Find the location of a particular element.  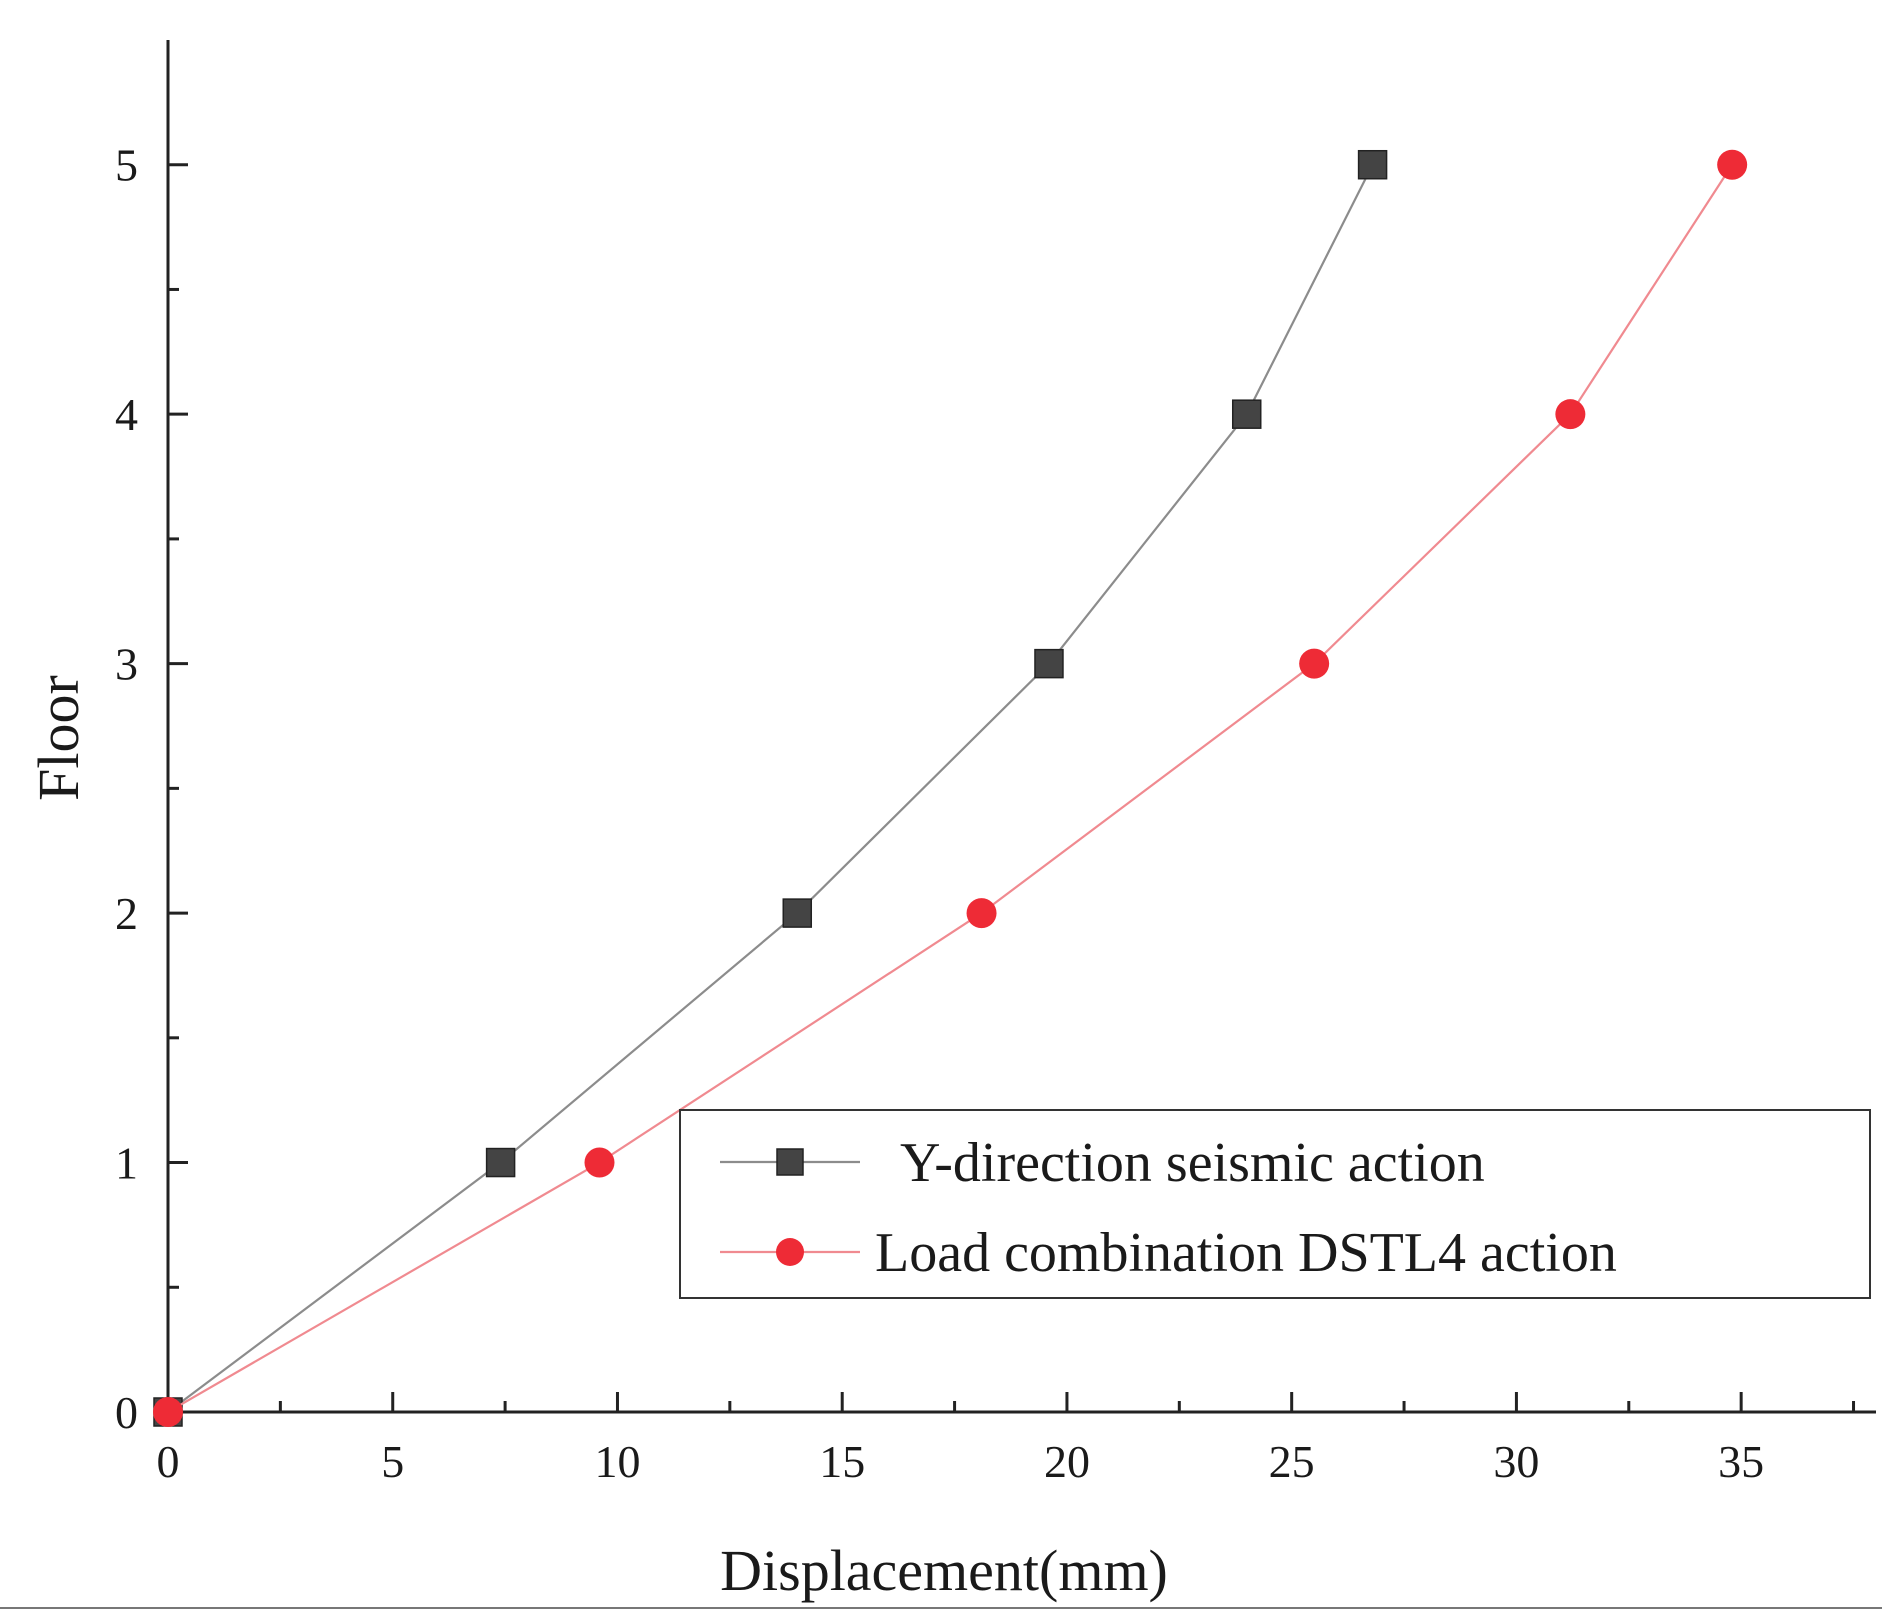

x-tick-label: 10 is located at coordinates (617, 1461).